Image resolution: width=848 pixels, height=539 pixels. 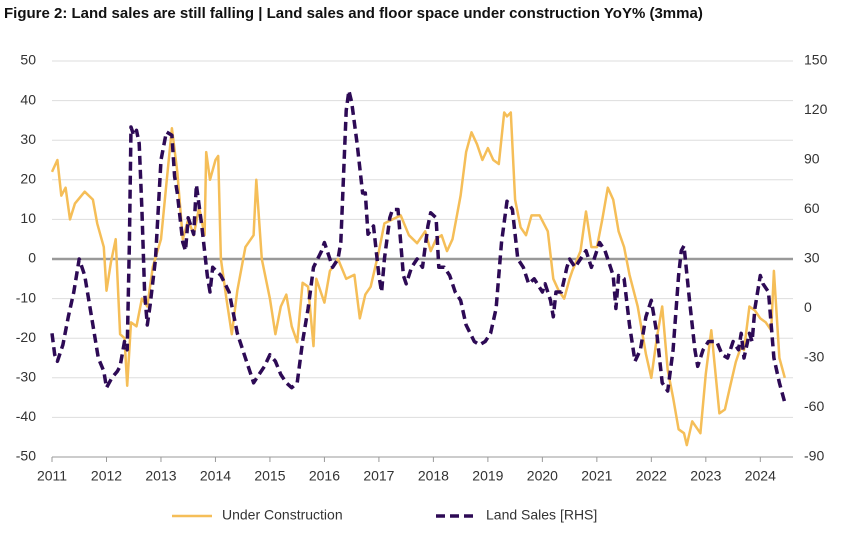 I want to click on y-tick-label: -10, so click(x=26, y=297).